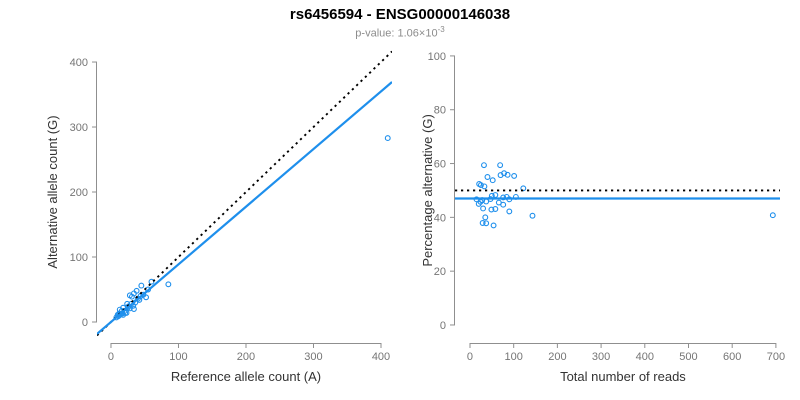 The height and width of the screenshot is (400, 800). What do you see at coordinates (400, 14) in the screenshot?
I see `page-title: rs6456594 - ENSG00000146038` at bounding box center [400, 14].